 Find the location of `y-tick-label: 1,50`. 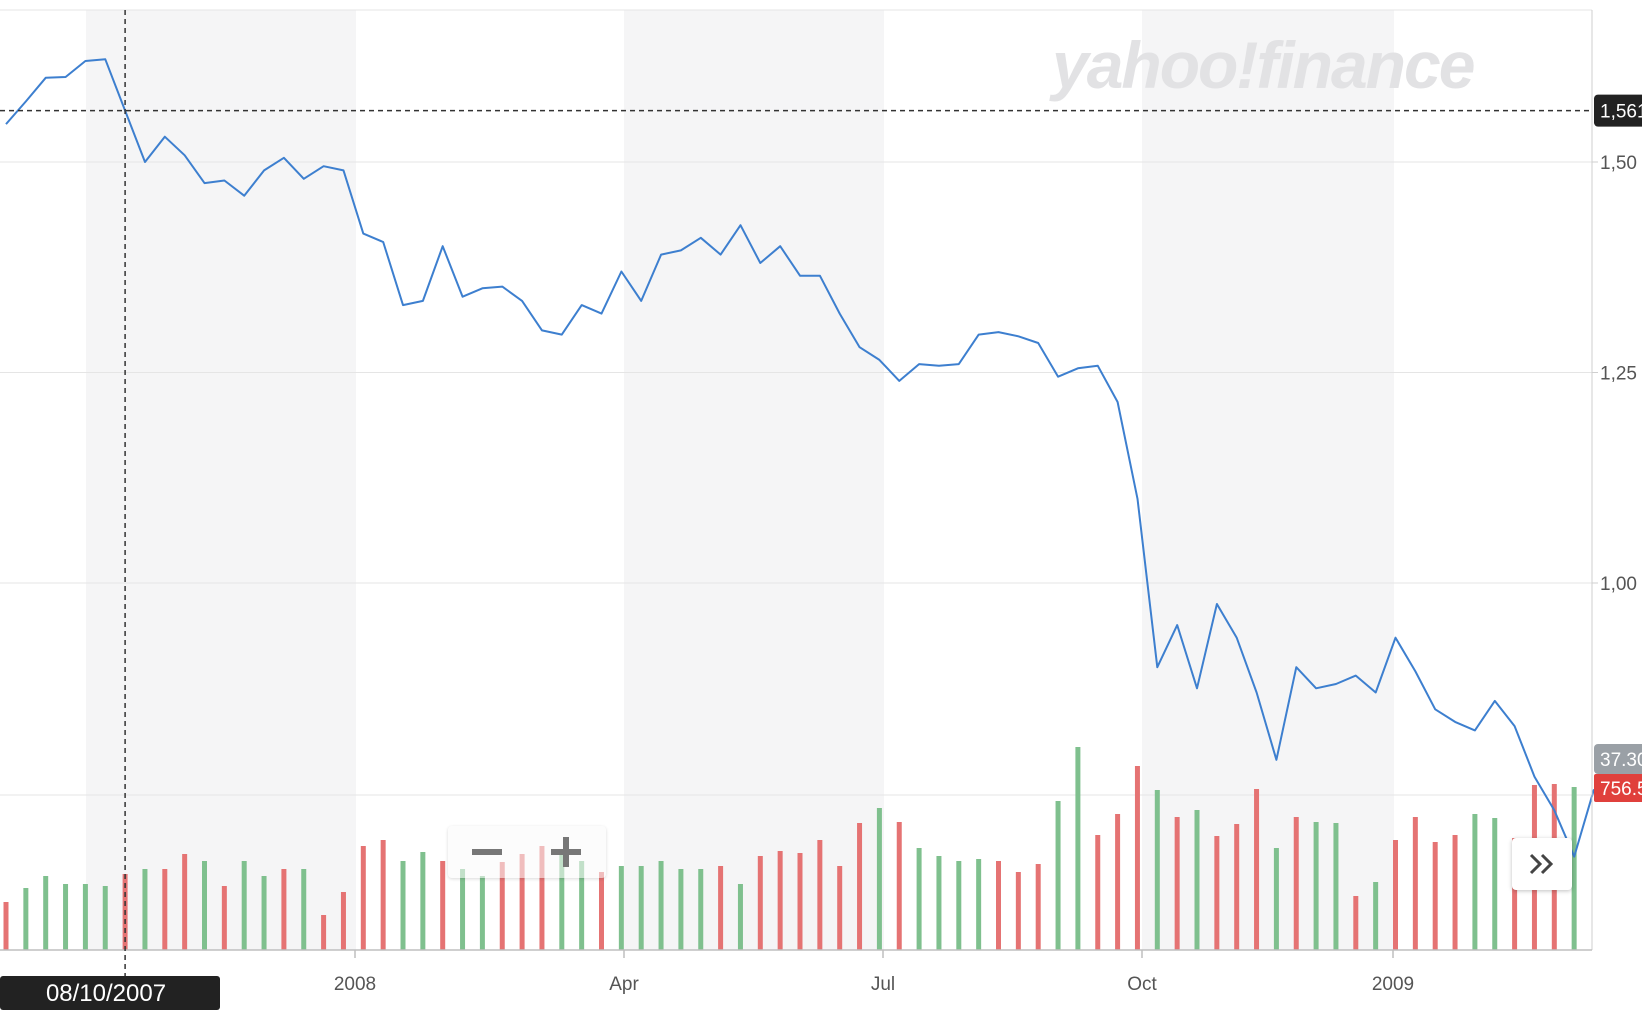

y-tick-label: 1,50 is located at coordinates (1618, 163).